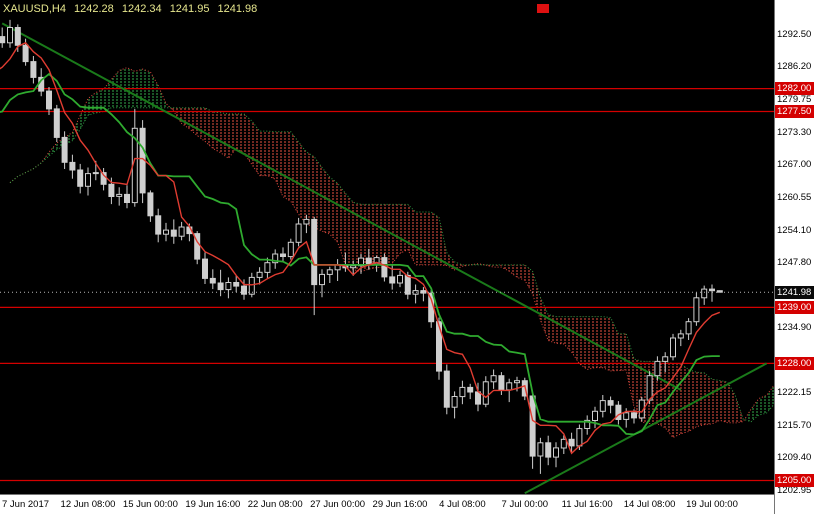  I want to click on price-tick: 1260.55, so click(794, 197).